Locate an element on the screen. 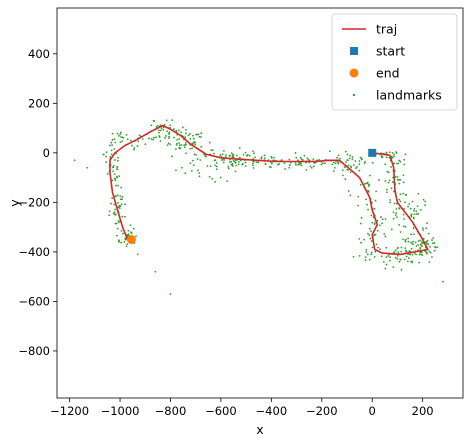  legend-start-label: start is located at coordinates (390, 51).